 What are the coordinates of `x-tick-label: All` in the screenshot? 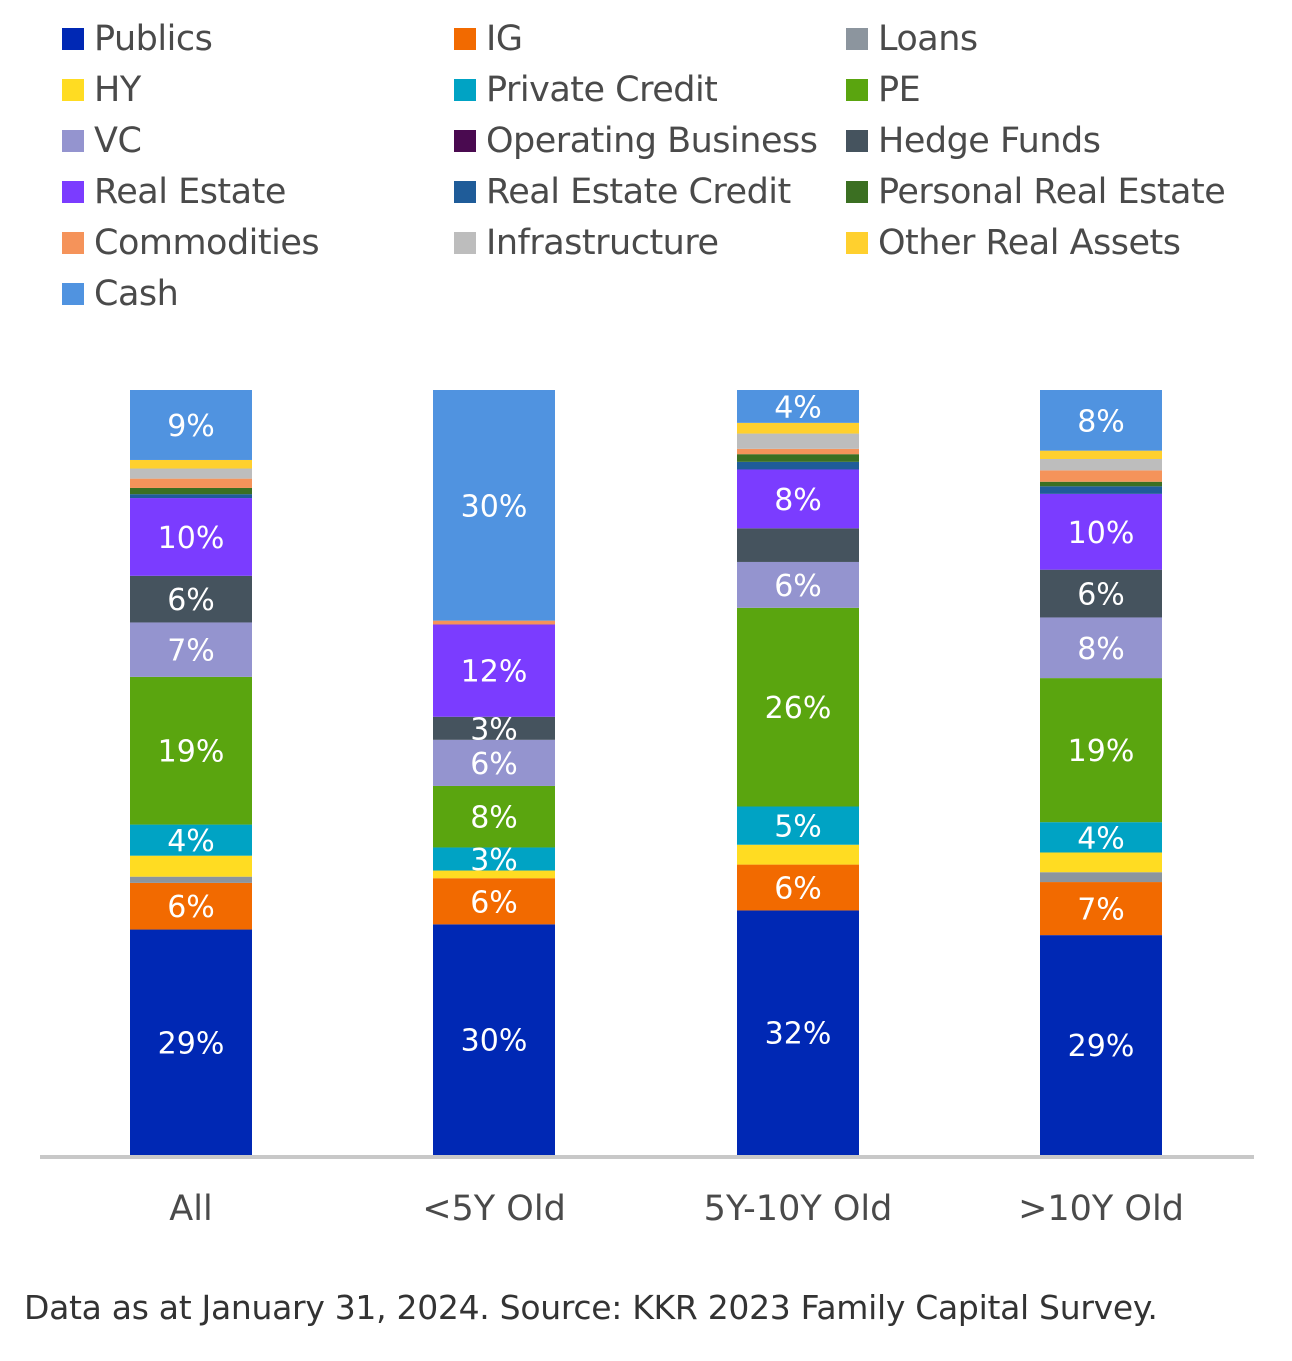 It's located at (190, 1209).